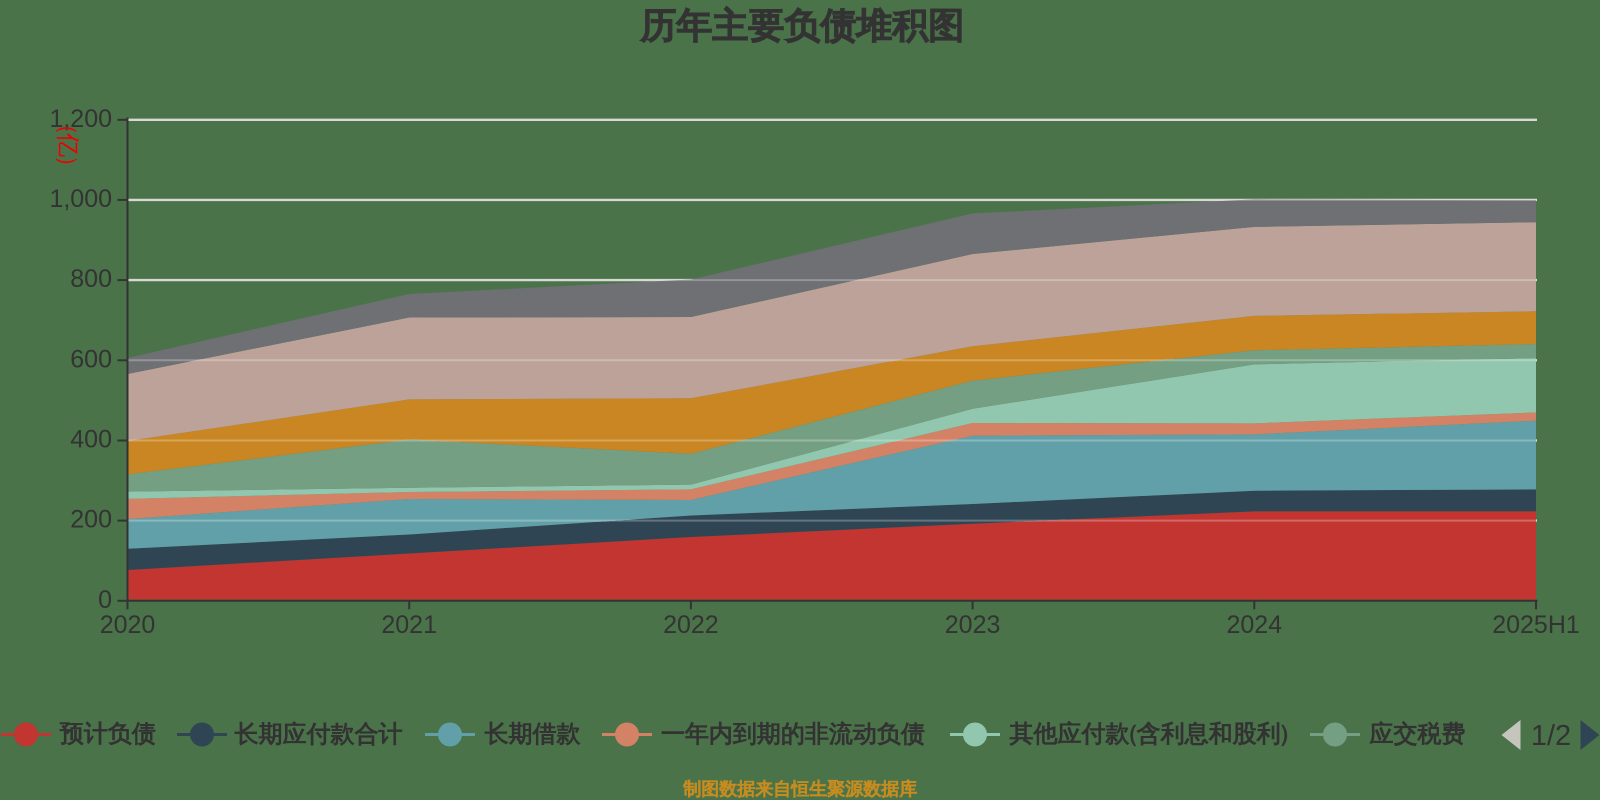  I want to click on svg-text: 1,200, so click(80, 119).